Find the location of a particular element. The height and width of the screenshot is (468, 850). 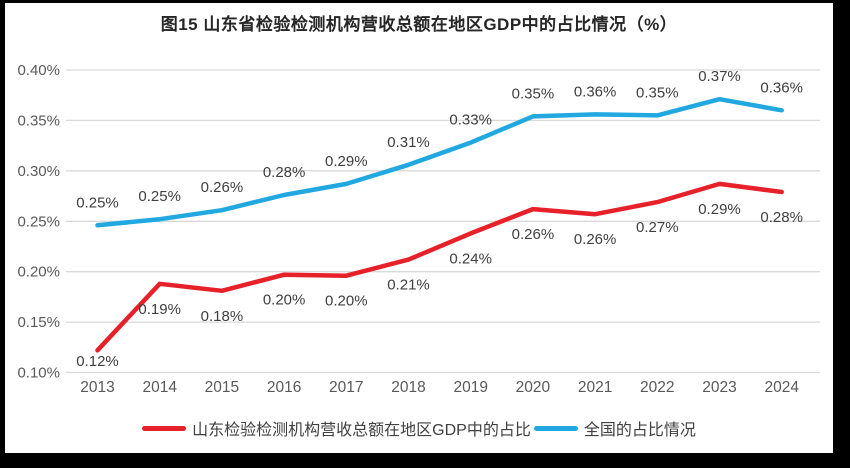

legend: 山东检验检测机构营收总额在地区GDP中的占比 全国的占比情况 is located at coordinates (419, 428).